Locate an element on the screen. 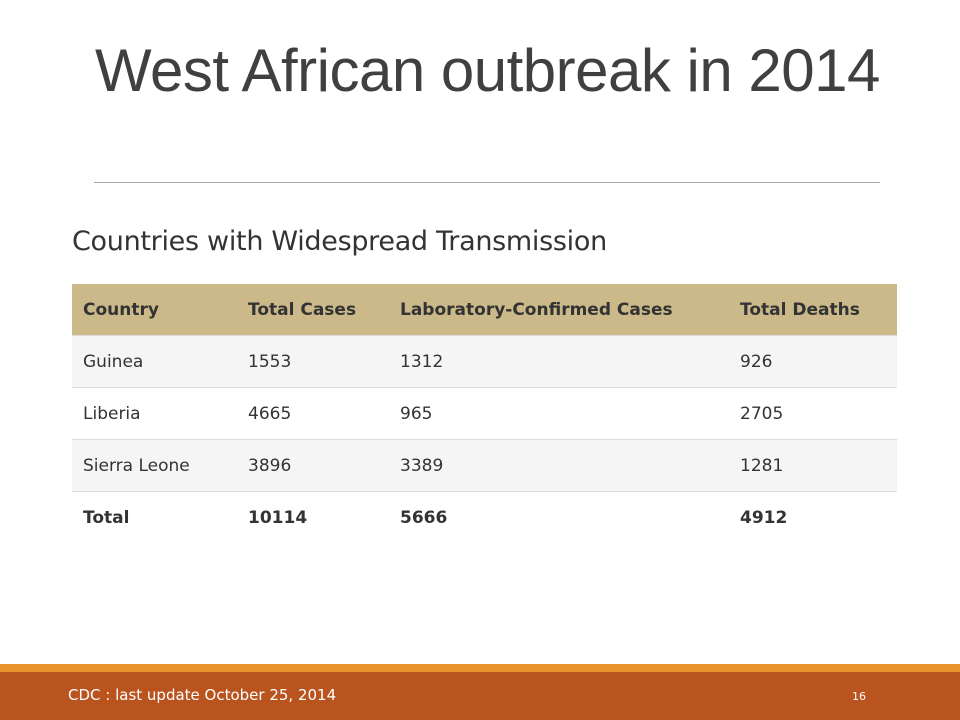 The width and height of the screenshot is (960, 720). table-row: Guinea 1553 1312 926 is located at coordinates (484, 361).